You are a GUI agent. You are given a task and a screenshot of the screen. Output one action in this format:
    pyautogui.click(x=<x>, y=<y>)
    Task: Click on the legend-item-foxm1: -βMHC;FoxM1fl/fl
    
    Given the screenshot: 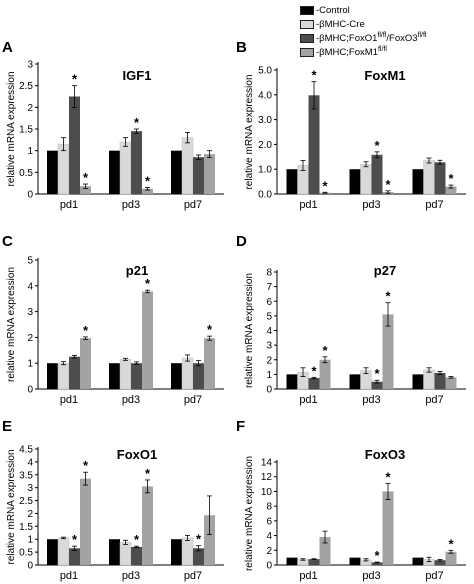 What is the action you would take?
    pyautogui.click(x=343, y=52)
    